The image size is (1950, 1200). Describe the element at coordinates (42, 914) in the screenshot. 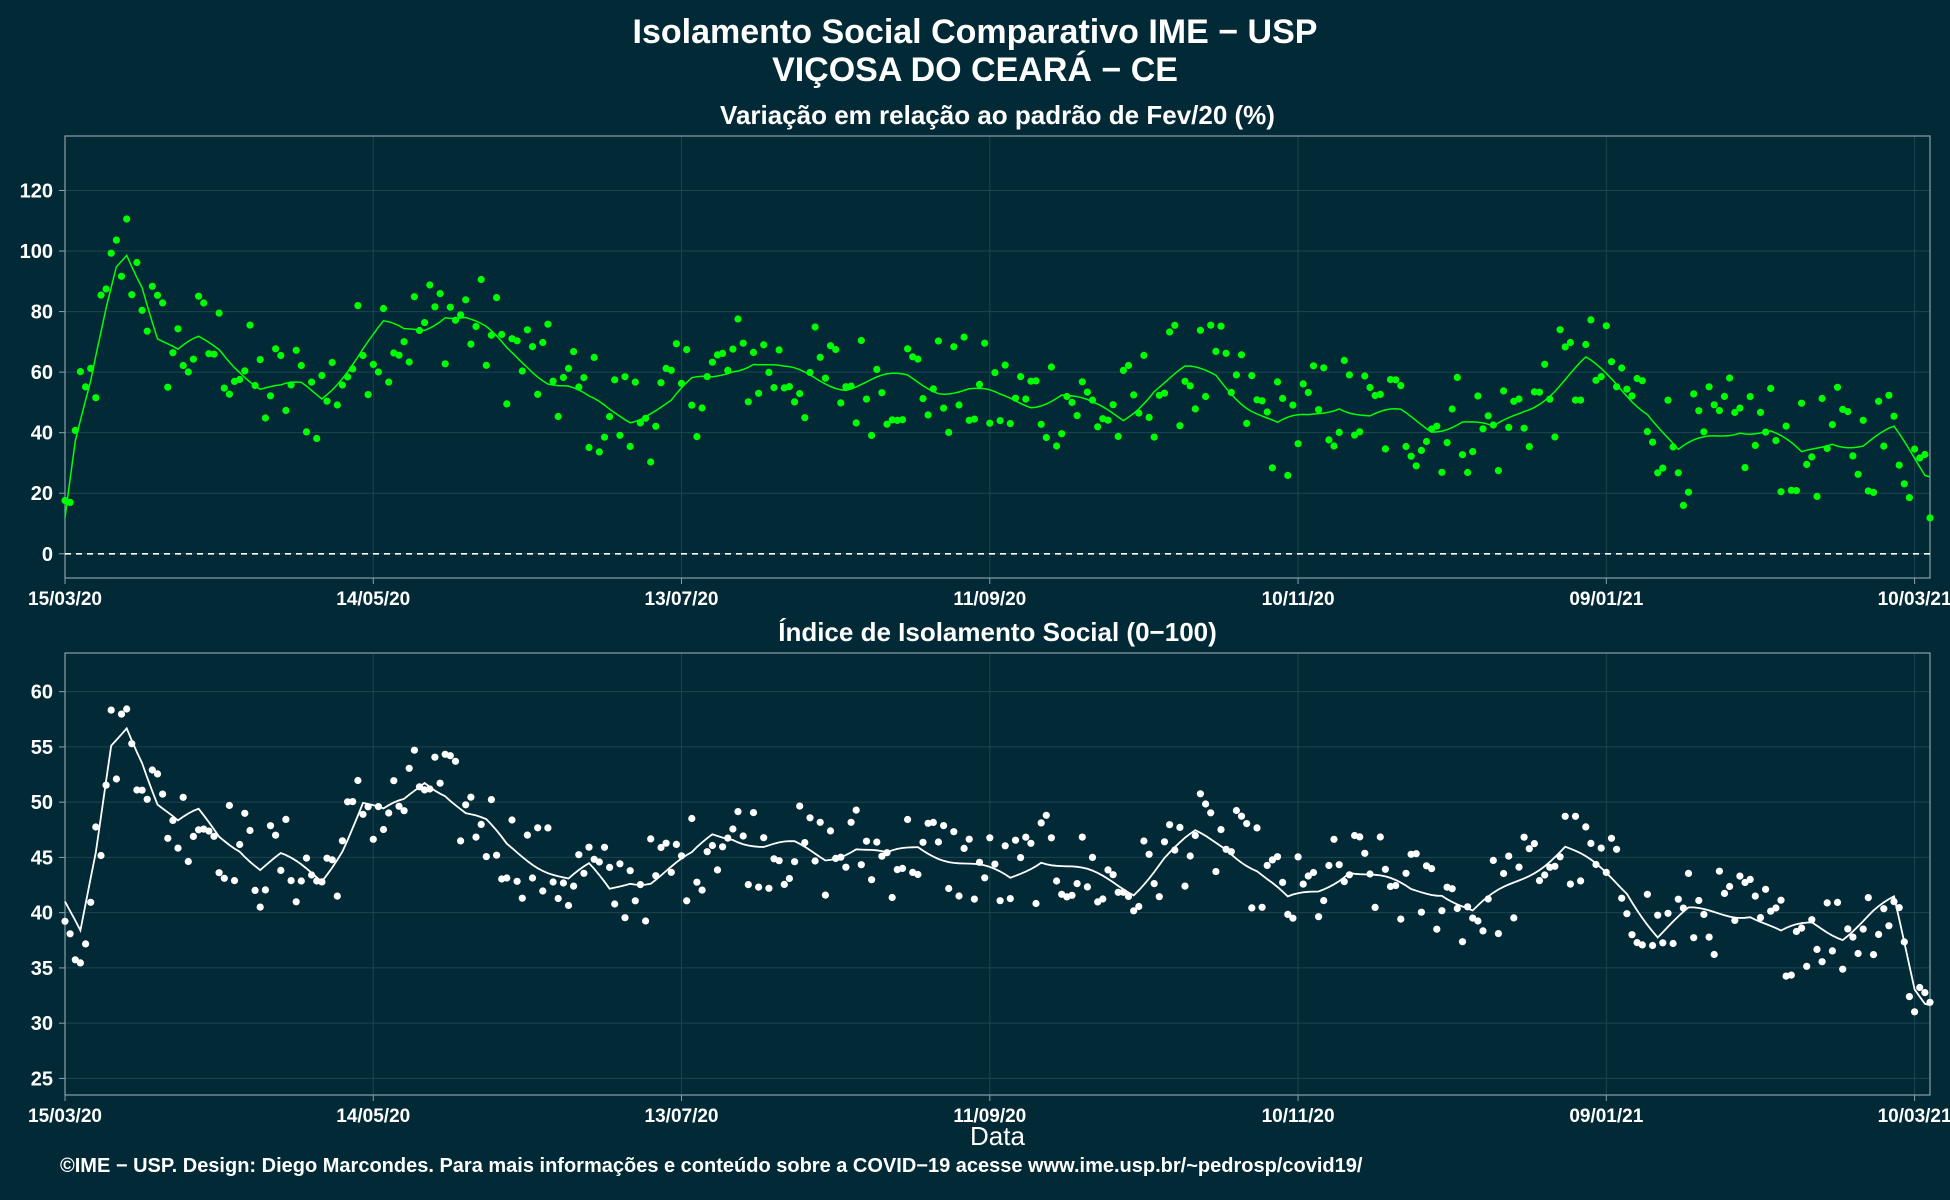

I see `y-tick-label: 40` at that location.